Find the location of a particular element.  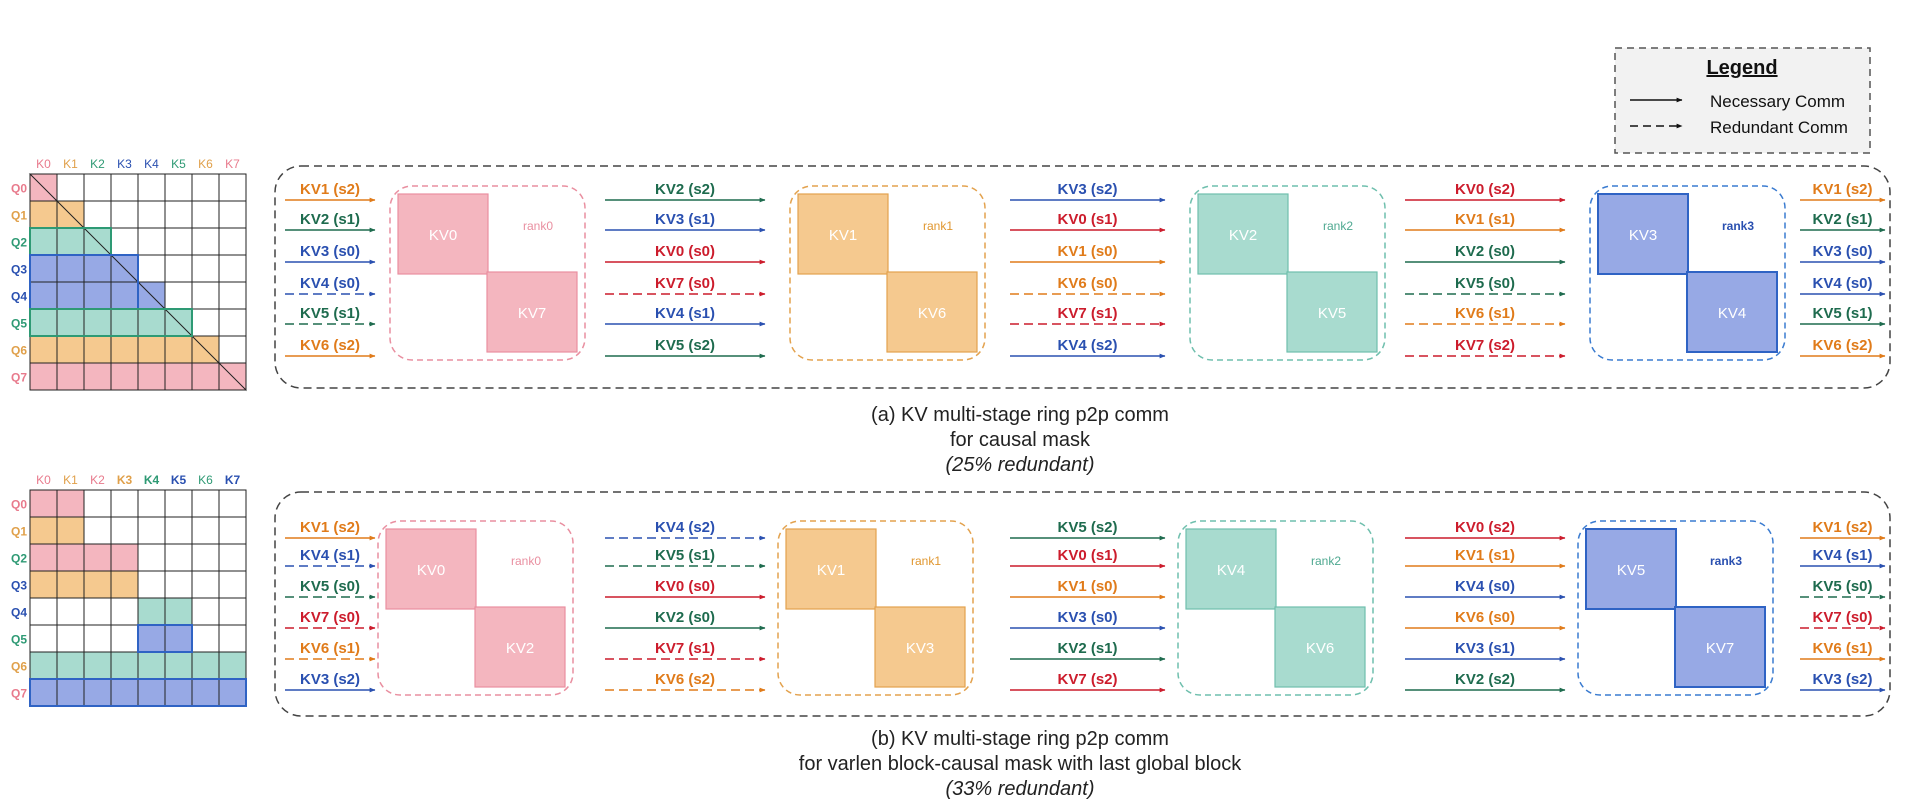

panel_a-comm-label-2-3: KV6 (s0) is located at coordinates (1087, 283).